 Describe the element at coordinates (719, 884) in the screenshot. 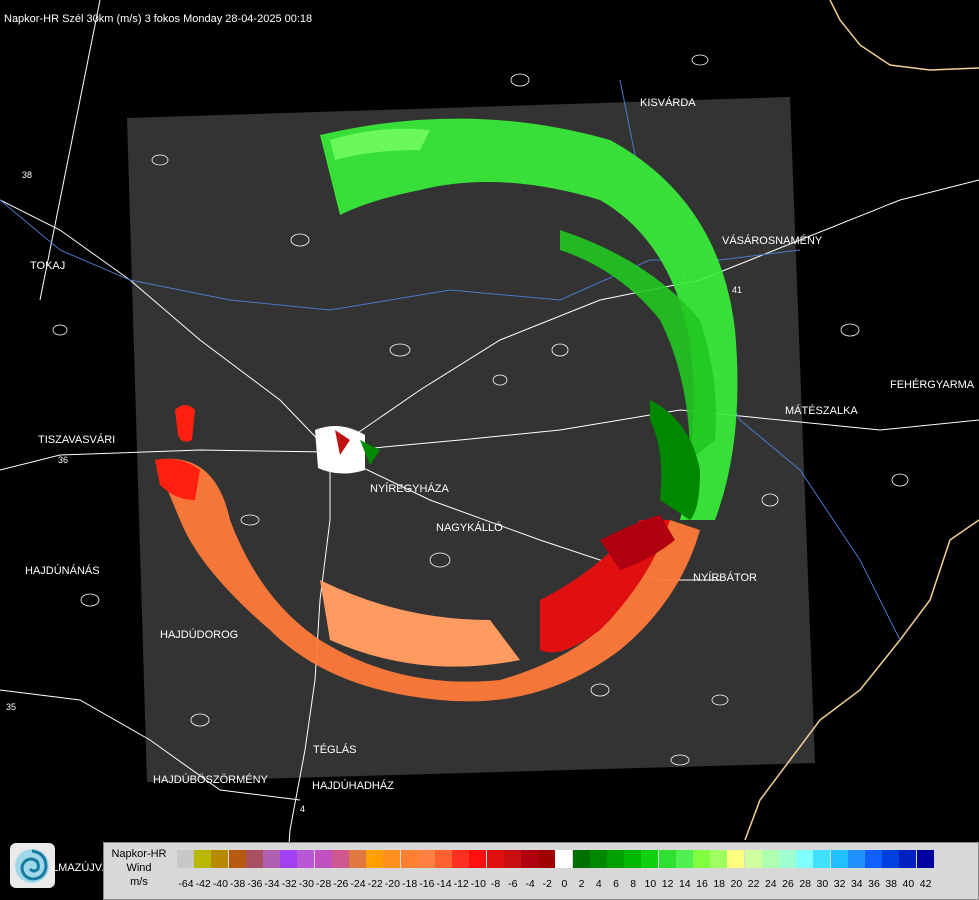

I see `legend-tick-label: 18` at that location.